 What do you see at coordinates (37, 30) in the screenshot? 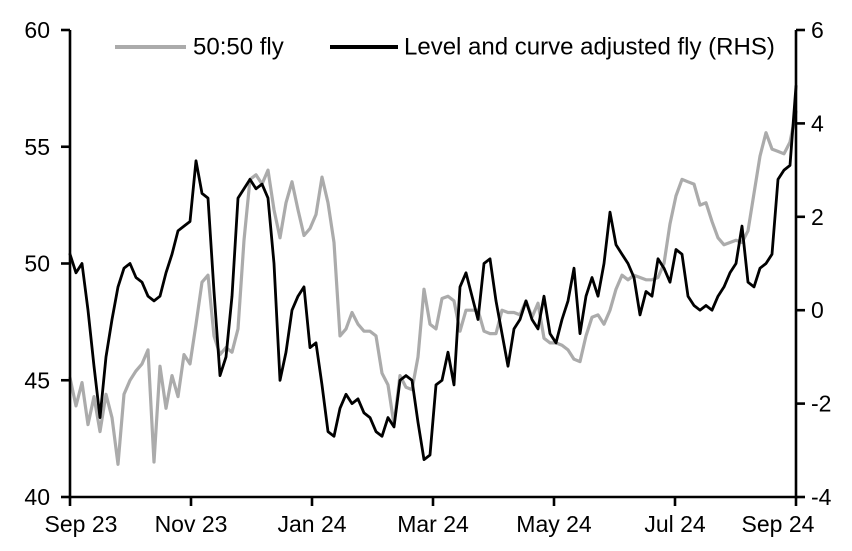
I see `left-axis-tick-label: 60` at bounding box center [37, 30].